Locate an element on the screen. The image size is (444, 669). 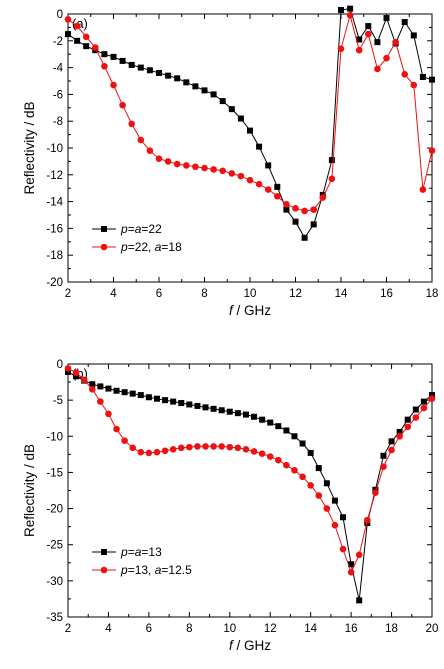
legend-label: p=a=13 is located at coordinates (141, 552).